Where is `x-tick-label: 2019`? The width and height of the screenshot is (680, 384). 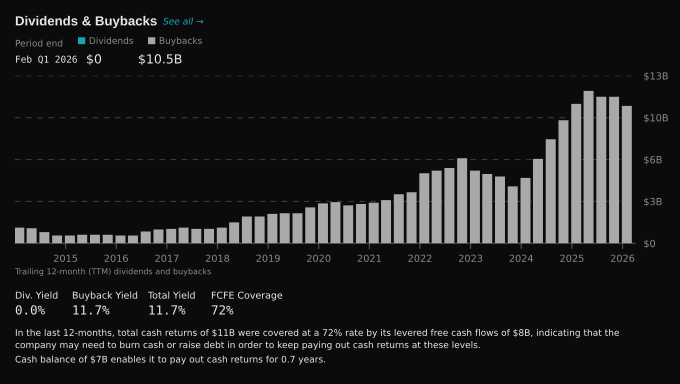
x-tick-label: 2019 is located at coordinates (268, 258).